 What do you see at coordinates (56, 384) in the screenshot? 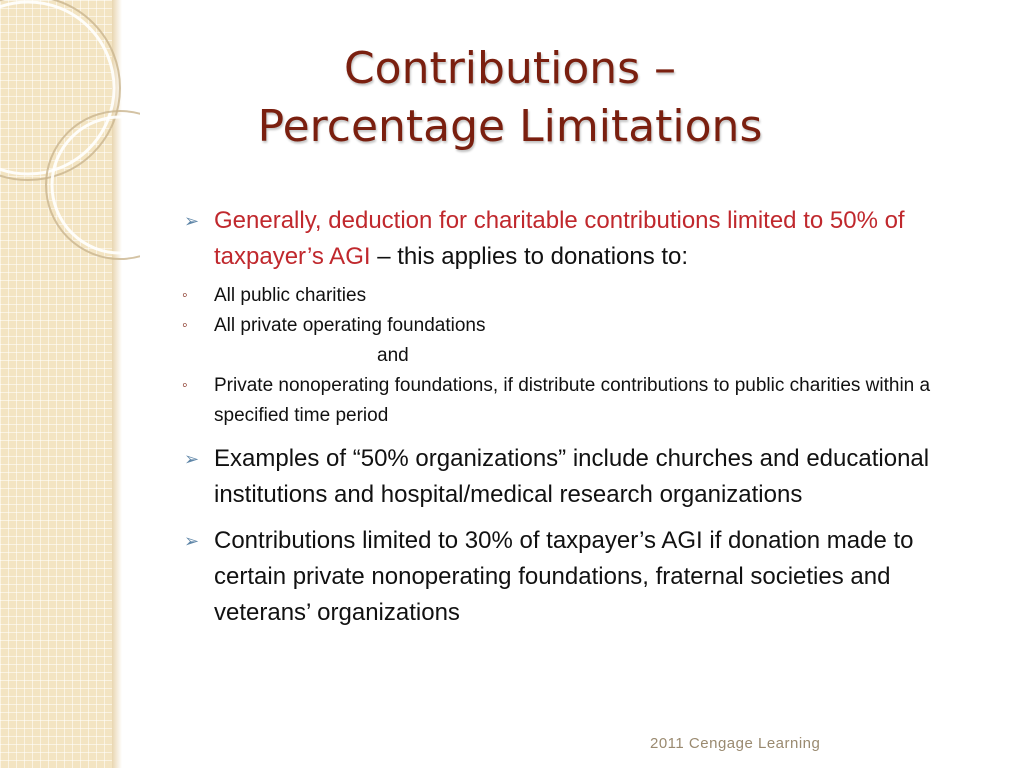
I see `decorative-sidebar` at bounding box center [56, 384].